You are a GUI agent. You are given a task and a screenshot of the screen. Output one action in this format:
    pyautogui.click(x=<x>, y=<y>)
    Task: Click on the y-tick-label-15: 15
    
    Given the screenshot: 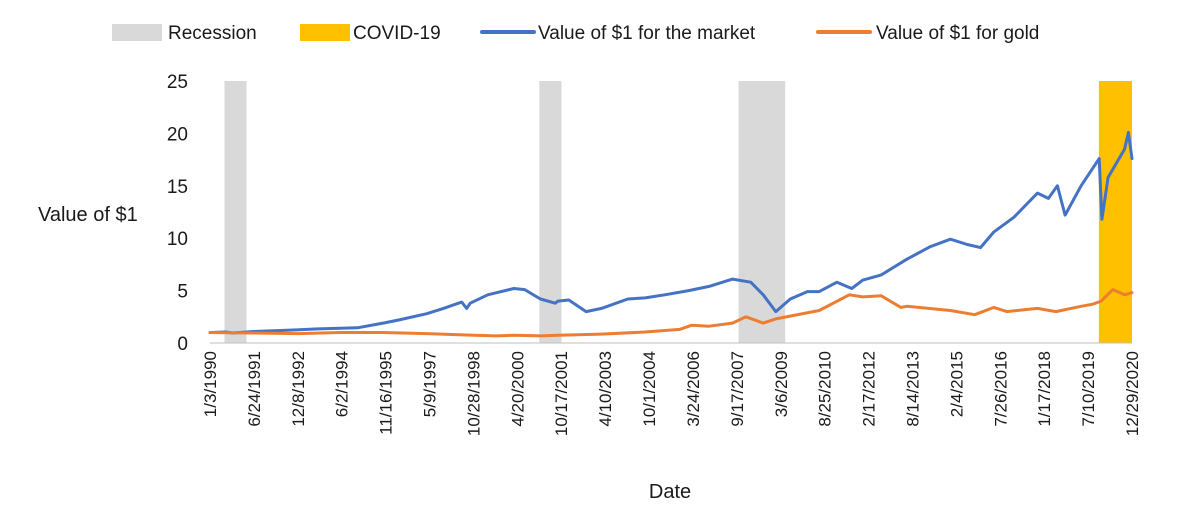 What is the action you would take?
    pyautogui.click(x=177, y=187)
    